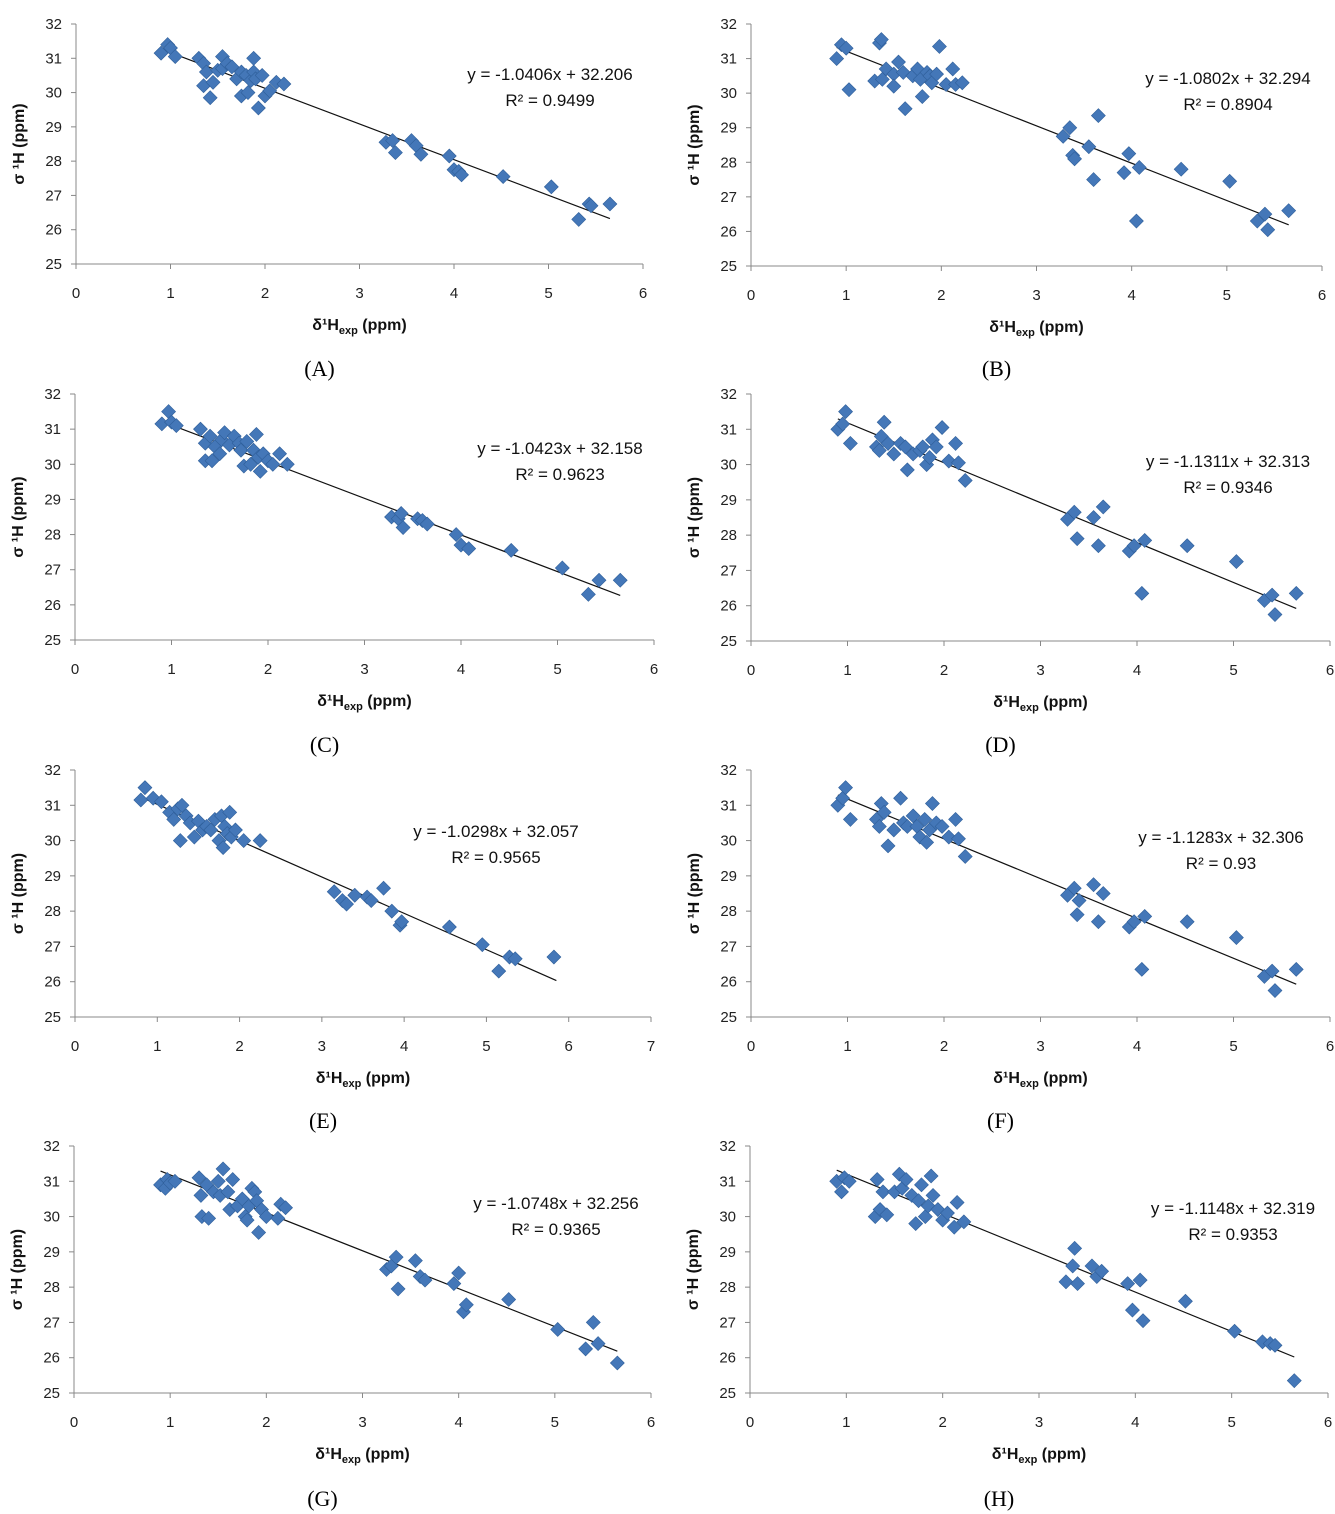 The image size is (1335, 1514). I want to click on x-tick-label: 1, so click(170, 293).